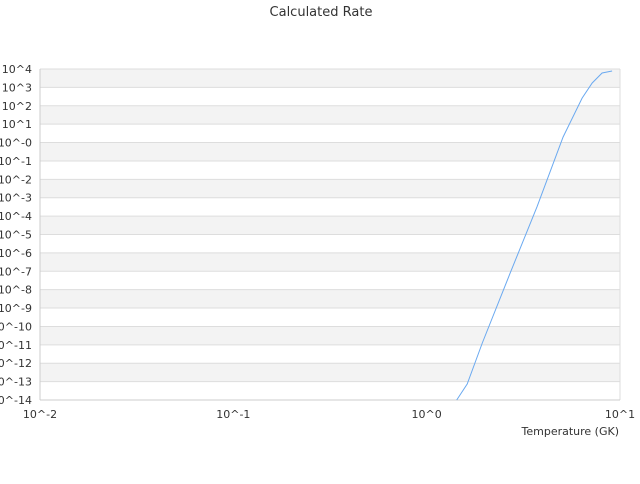  What do you see at coordinates (17, 124) in the screenshot?
I see `y-tick-label: 10^1` at bounding box center [17, 124].